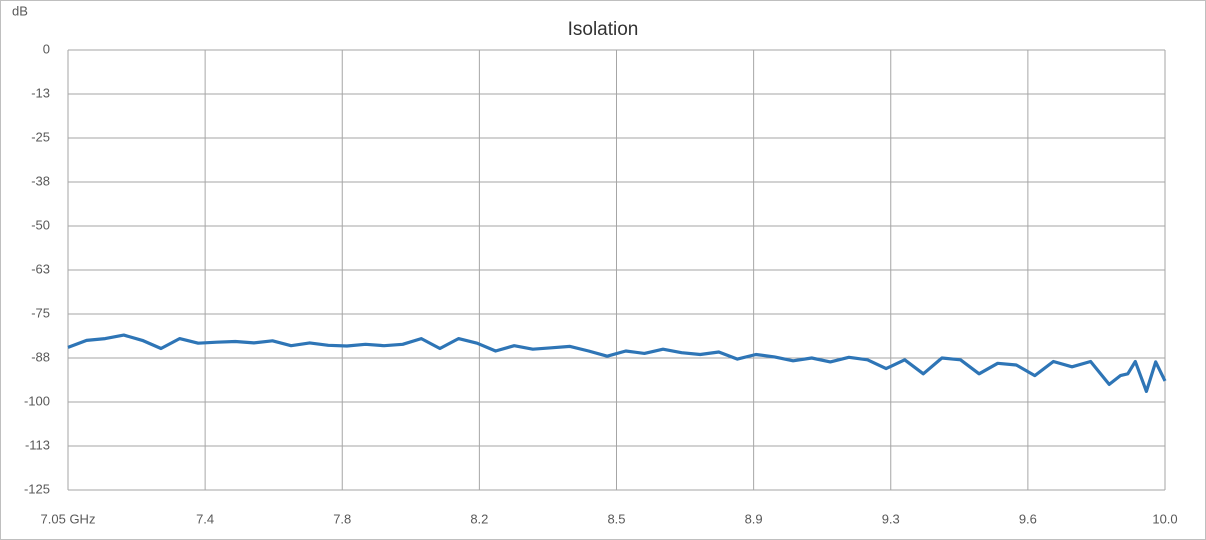 The width and height of the screenshot is (1206, 540). I want to click on y-tick-label: -50, so click(40, 224).